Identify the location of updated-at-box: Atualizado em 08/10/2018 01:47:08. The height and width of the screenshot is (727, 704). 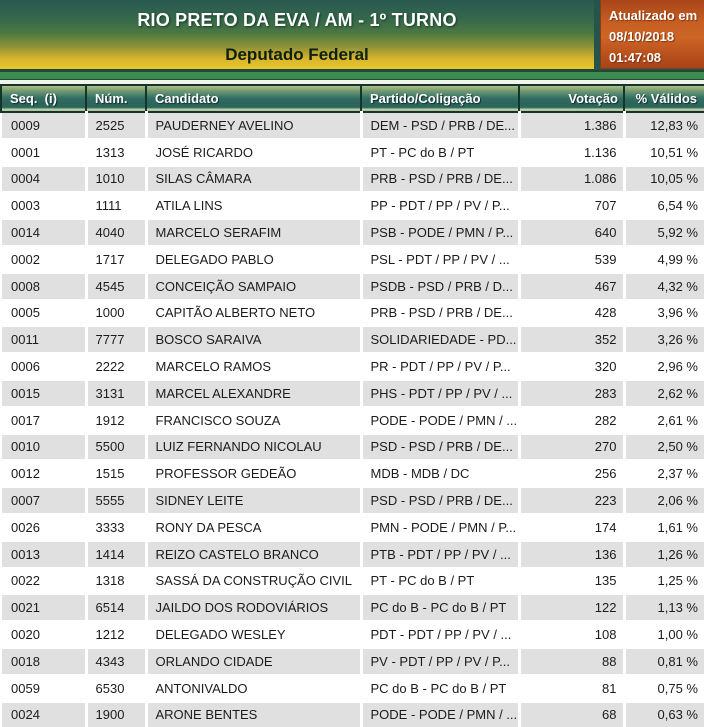
(652, 34).